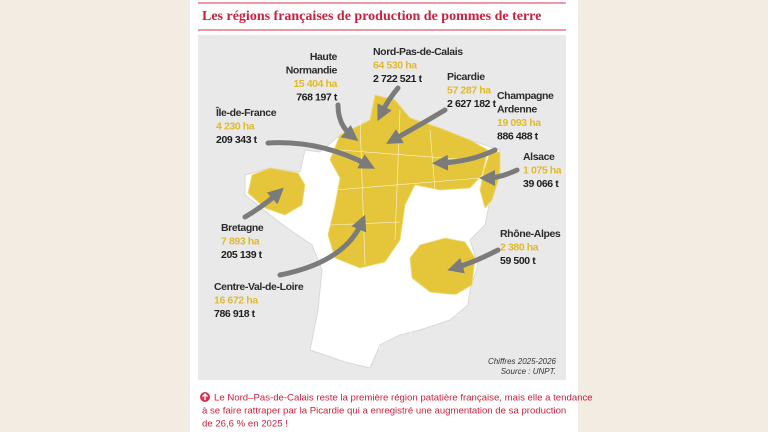 The width and height of the screenshot is (768, 432). What do you see at coordinates (317, 97) in the screenshot?
I see `region-tonnage: 768 197 t` at bounding box center [317, 97].